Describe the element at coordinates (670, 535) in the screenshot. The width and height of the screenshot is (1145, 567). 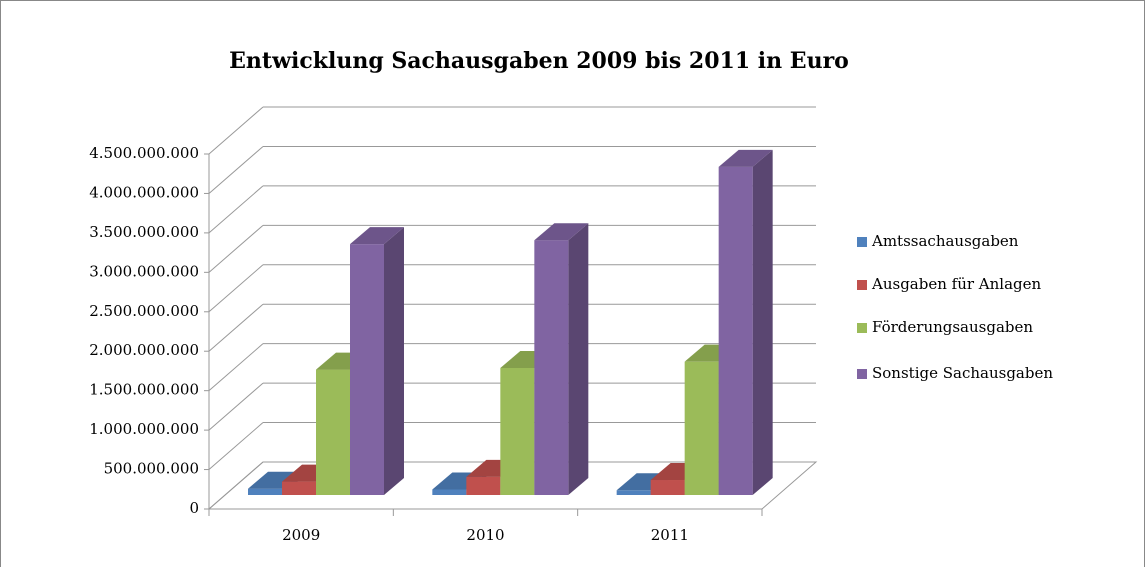
I see `x-tick-label: 2011` at that location.